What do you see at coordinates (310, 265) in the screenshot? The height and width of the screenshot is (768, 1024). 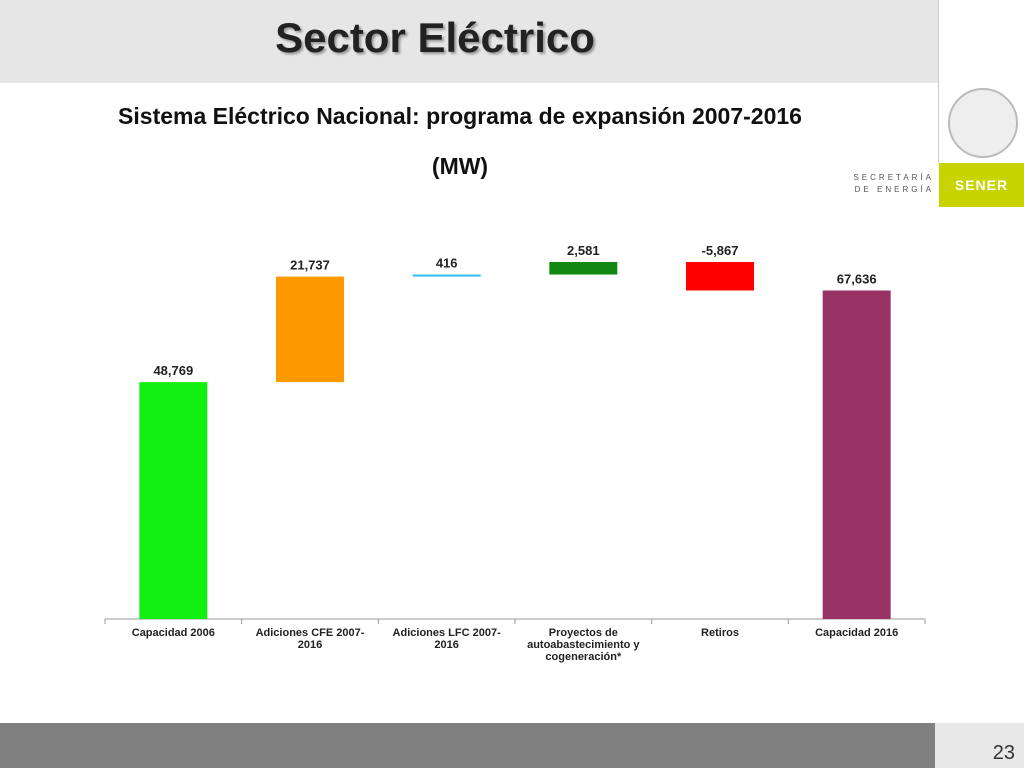 I see `value-label: 21,737` at bounding box center [310, 265].